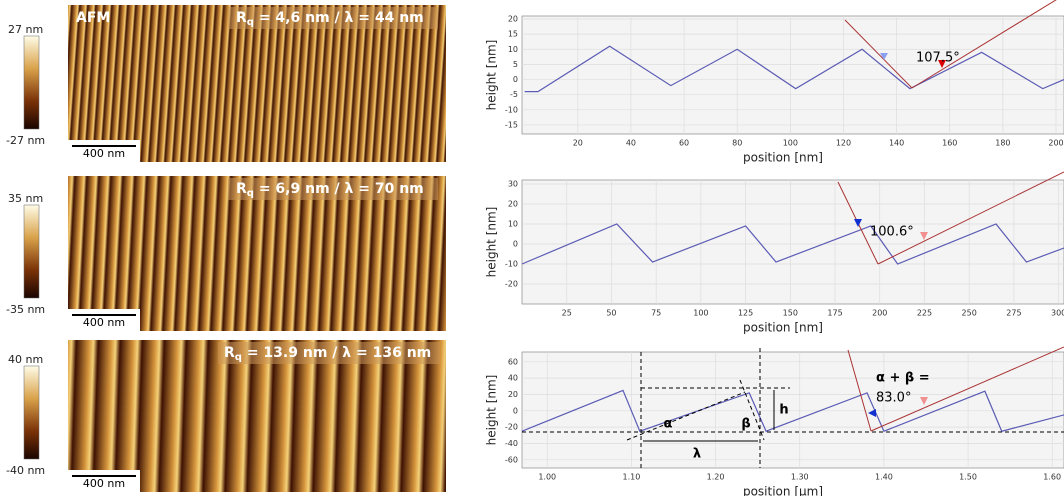 This screenshot has height=500, width=1064. Describe the element at coordinates (783, 491) in the screenshot. I see `x-axis-label: position [µm]` at that location.